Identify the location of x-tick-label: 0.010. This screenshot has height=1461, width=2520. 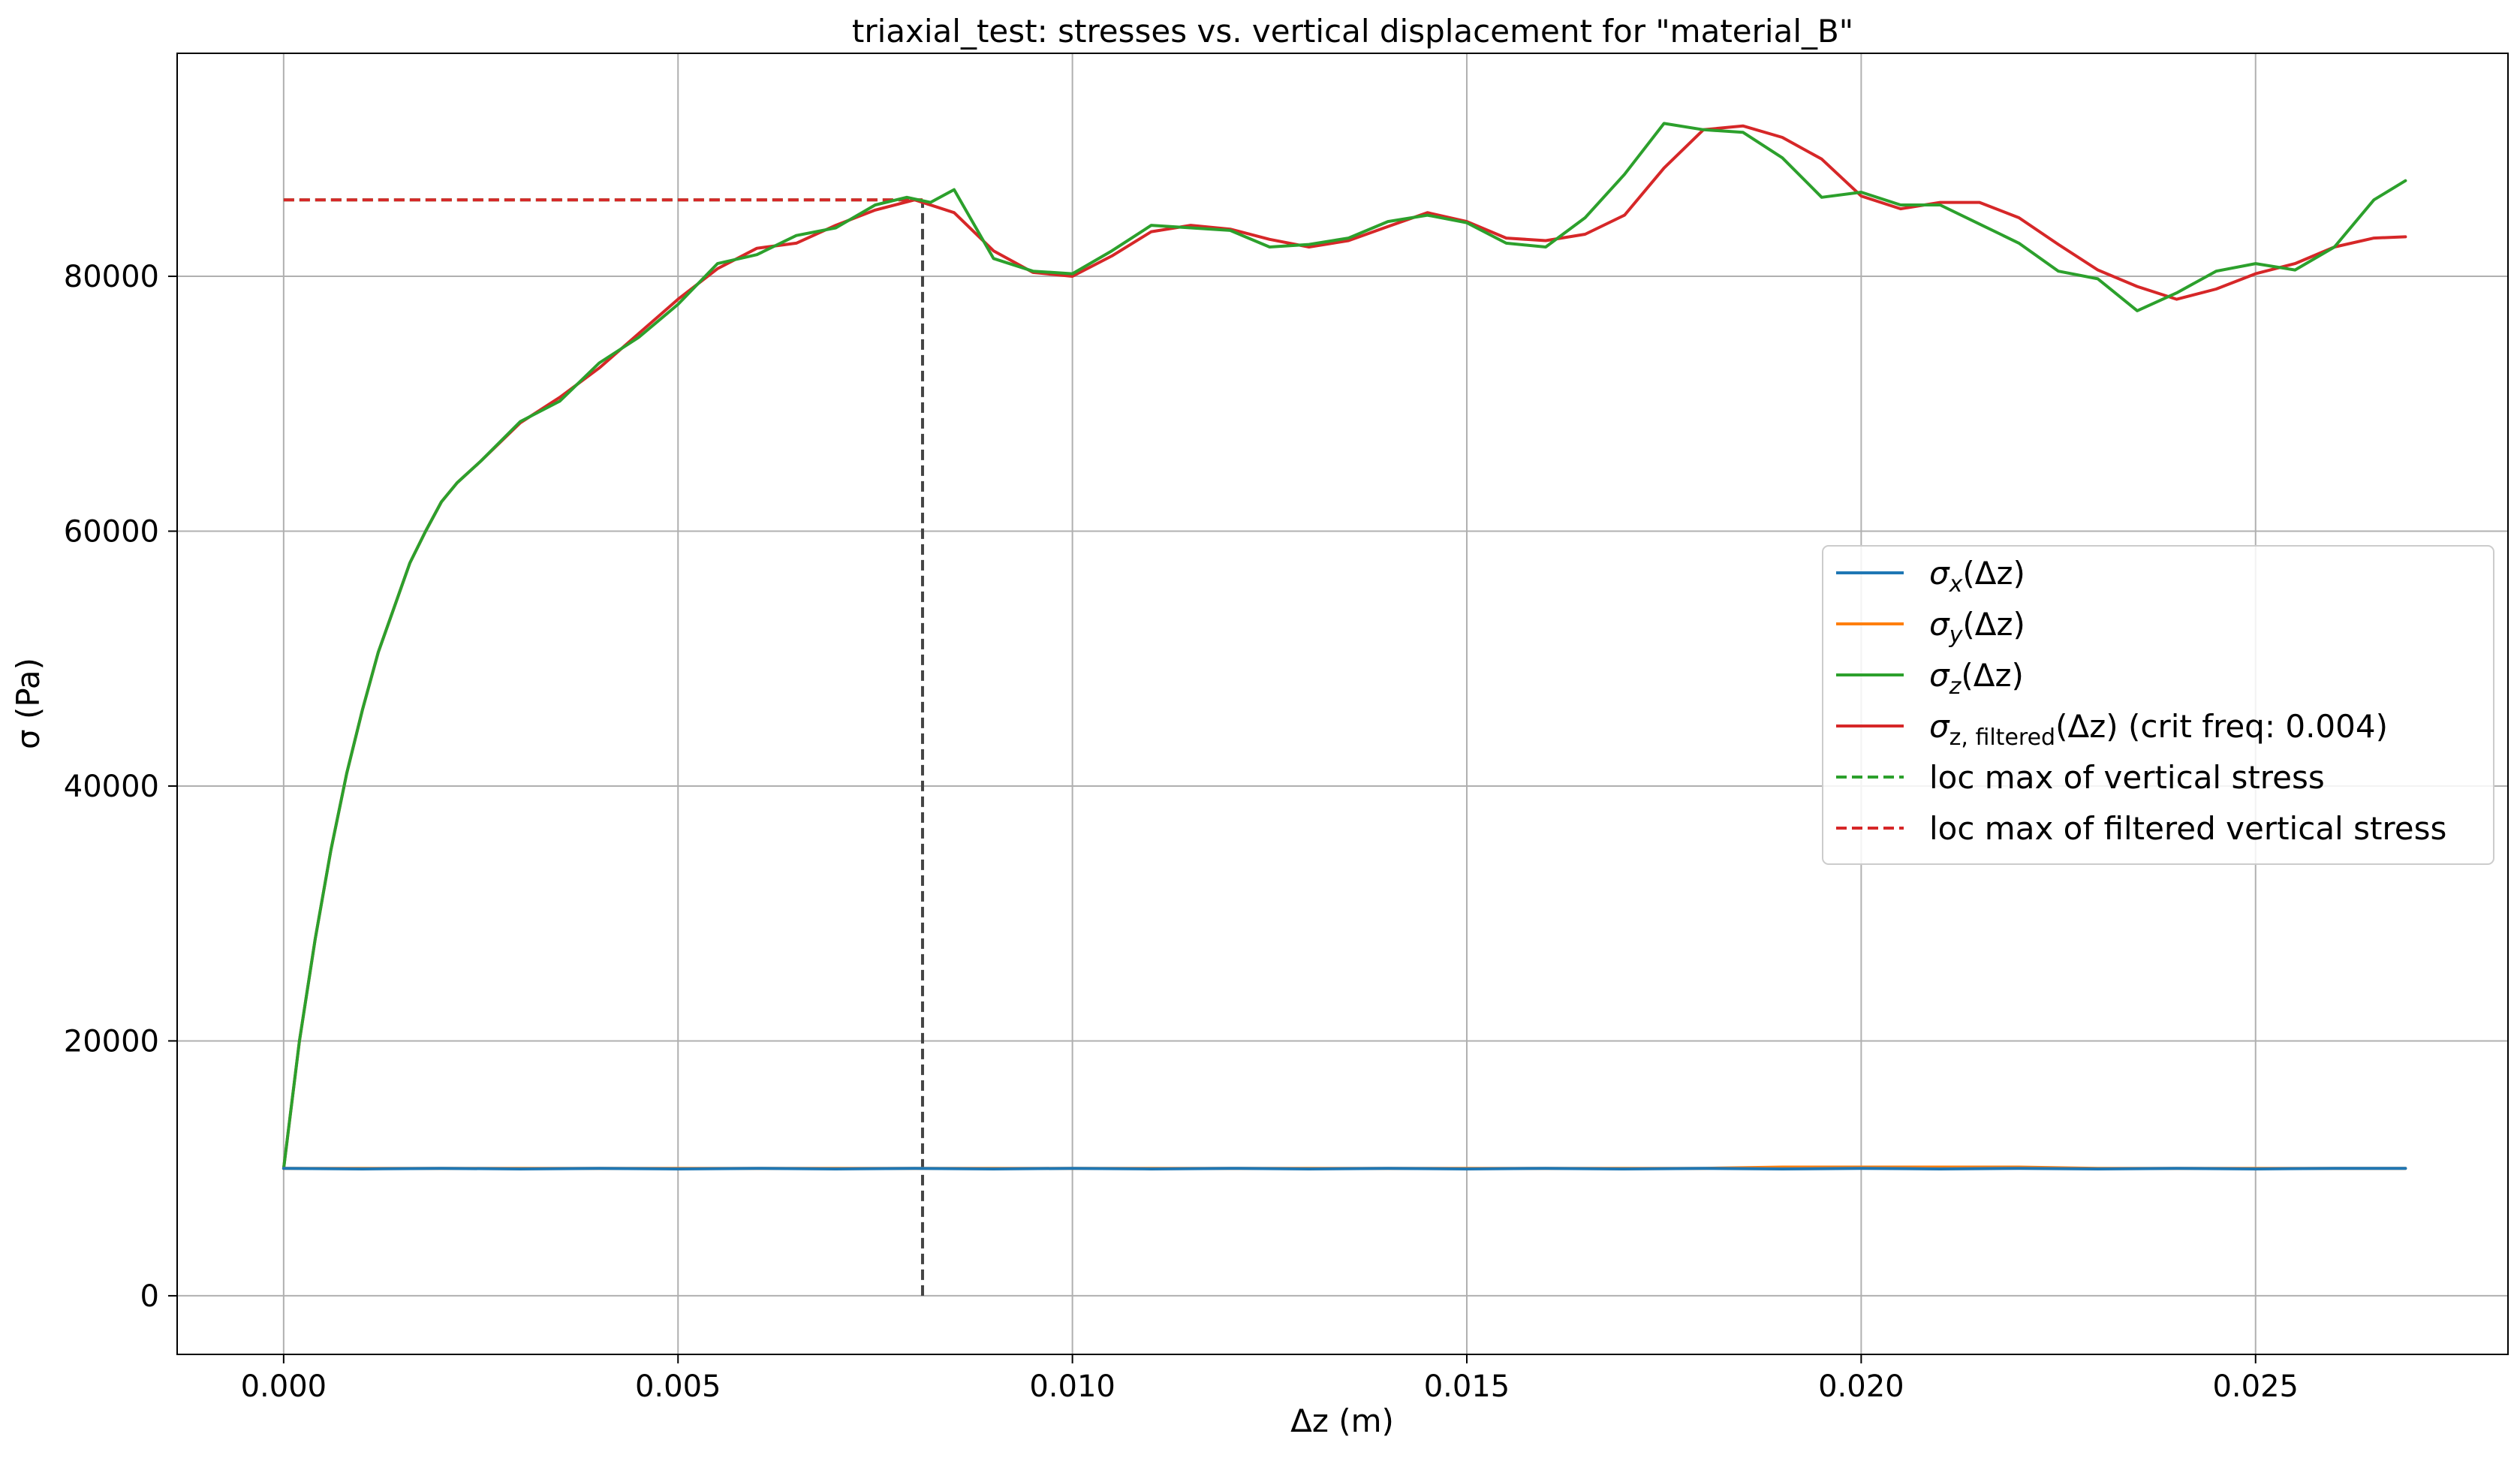
(1072, 1386).